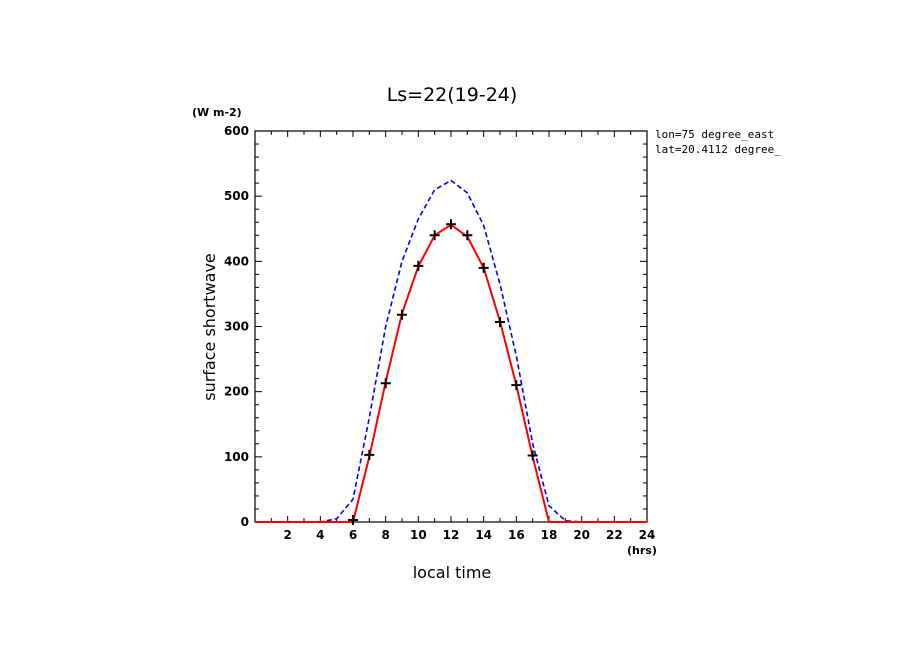  What do you see at coordinates (581, 535) in the screenshot?
I see `x-tick-label: 20` at bounding box center [581, 535].